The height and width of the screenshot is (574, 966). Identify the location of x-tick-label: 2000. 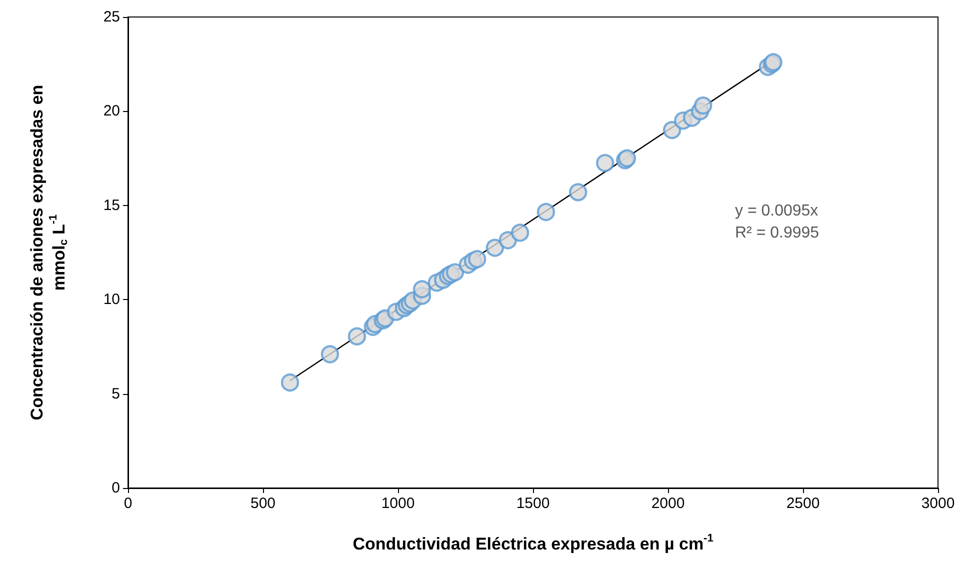
(668, 503).